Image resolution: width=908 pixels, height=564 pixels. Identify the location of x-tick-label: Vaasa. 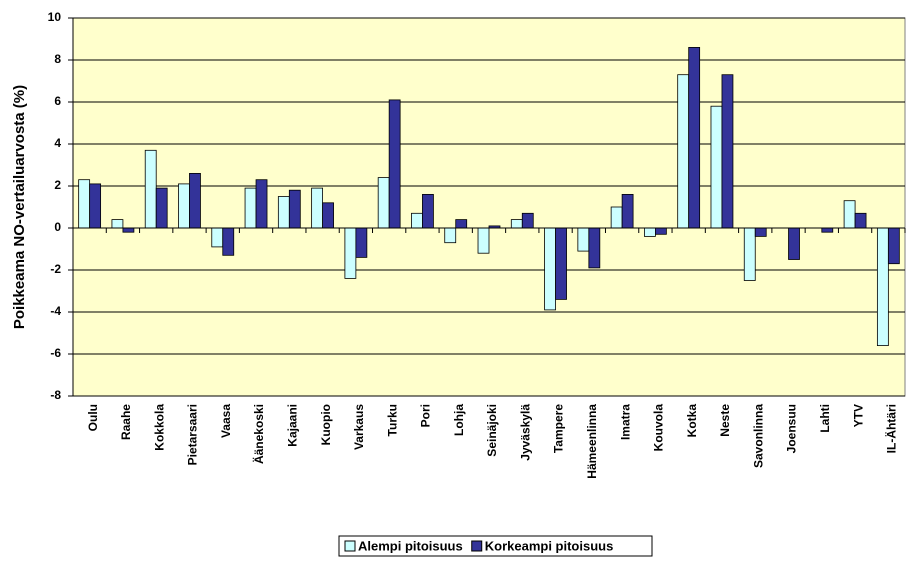
(226, 421).